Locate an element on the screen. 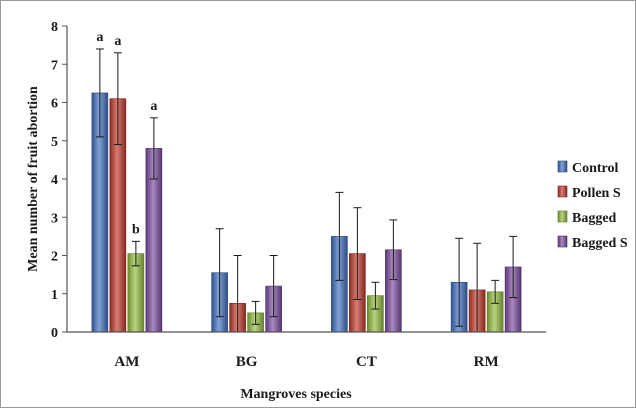 The width and height of the screenshot is (636, 408). legend-label: Bagged S is located at coordinates (600, 243).